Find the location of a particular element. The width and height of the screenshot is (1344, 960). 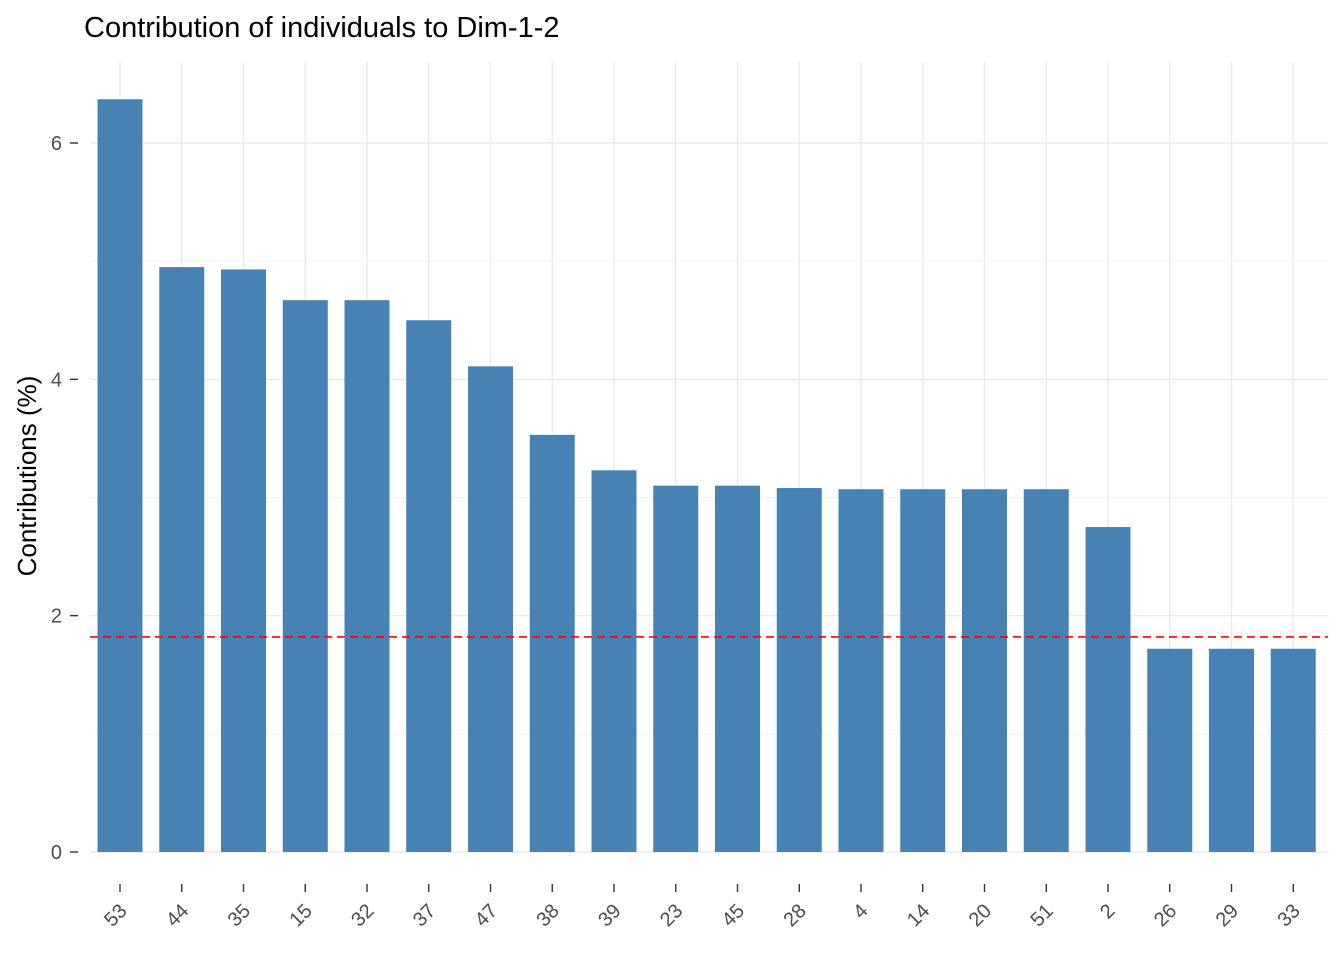

x-tick-label: 4 is located at coordinates (860, 911).